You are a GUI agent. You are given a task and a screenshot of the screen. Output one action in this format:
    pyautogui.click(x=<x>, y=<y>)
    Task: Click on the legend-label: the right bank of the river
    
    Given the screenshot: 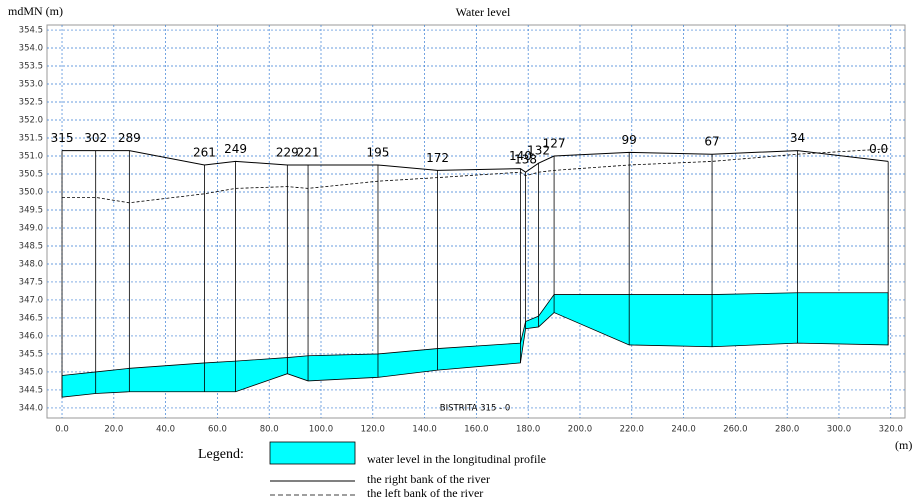 What is the action you would take?
    pyautogui.click(x=428, y=479)
    